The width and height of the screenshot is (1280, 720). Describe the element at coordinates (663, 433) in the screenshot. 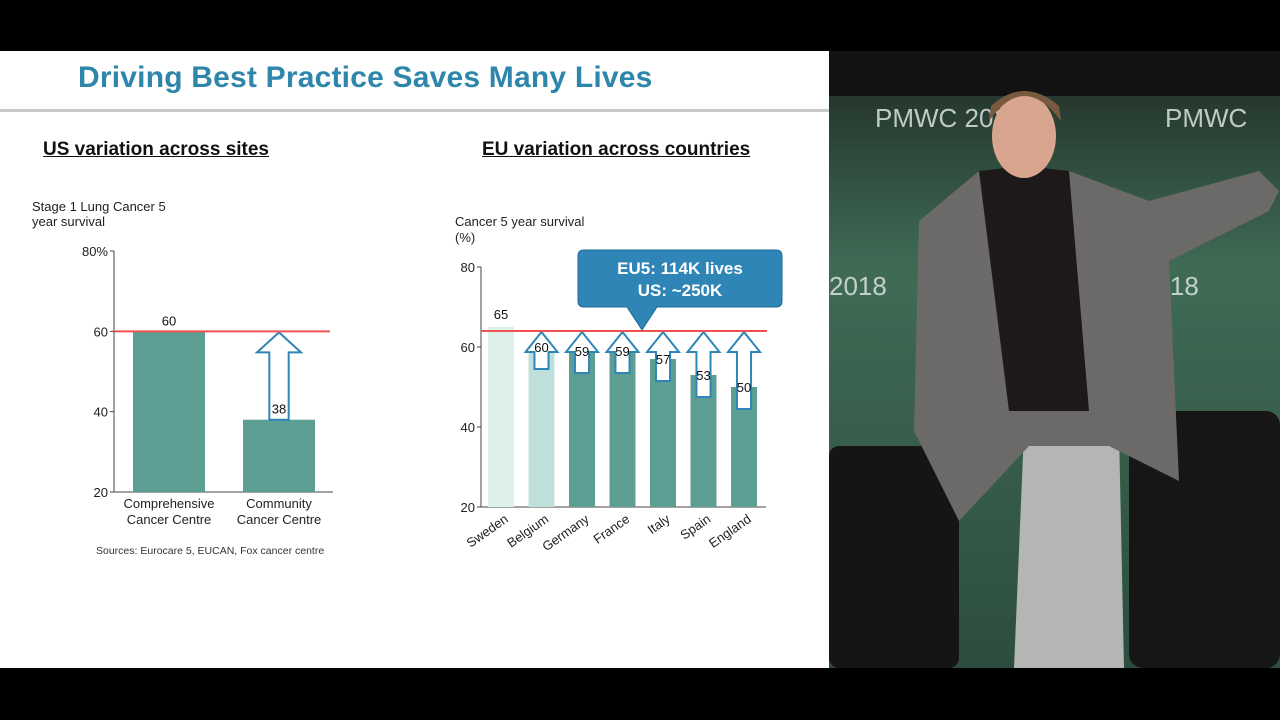

I see `eu-bar-italy` at that location.